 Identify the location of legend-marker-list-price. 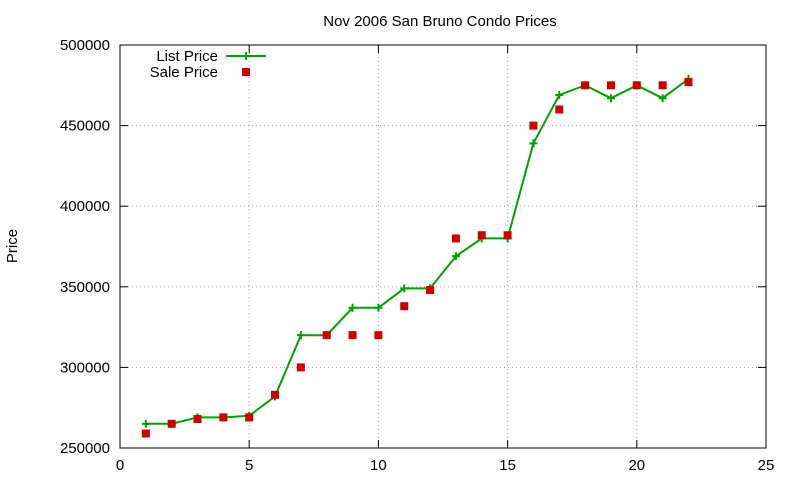
(246, 56).